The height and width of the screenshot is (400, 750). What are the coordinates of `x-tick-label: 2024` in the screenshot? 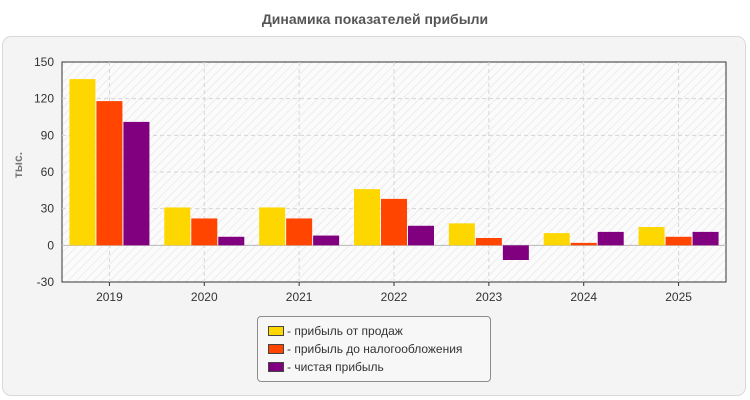 It's located at (583, 297).